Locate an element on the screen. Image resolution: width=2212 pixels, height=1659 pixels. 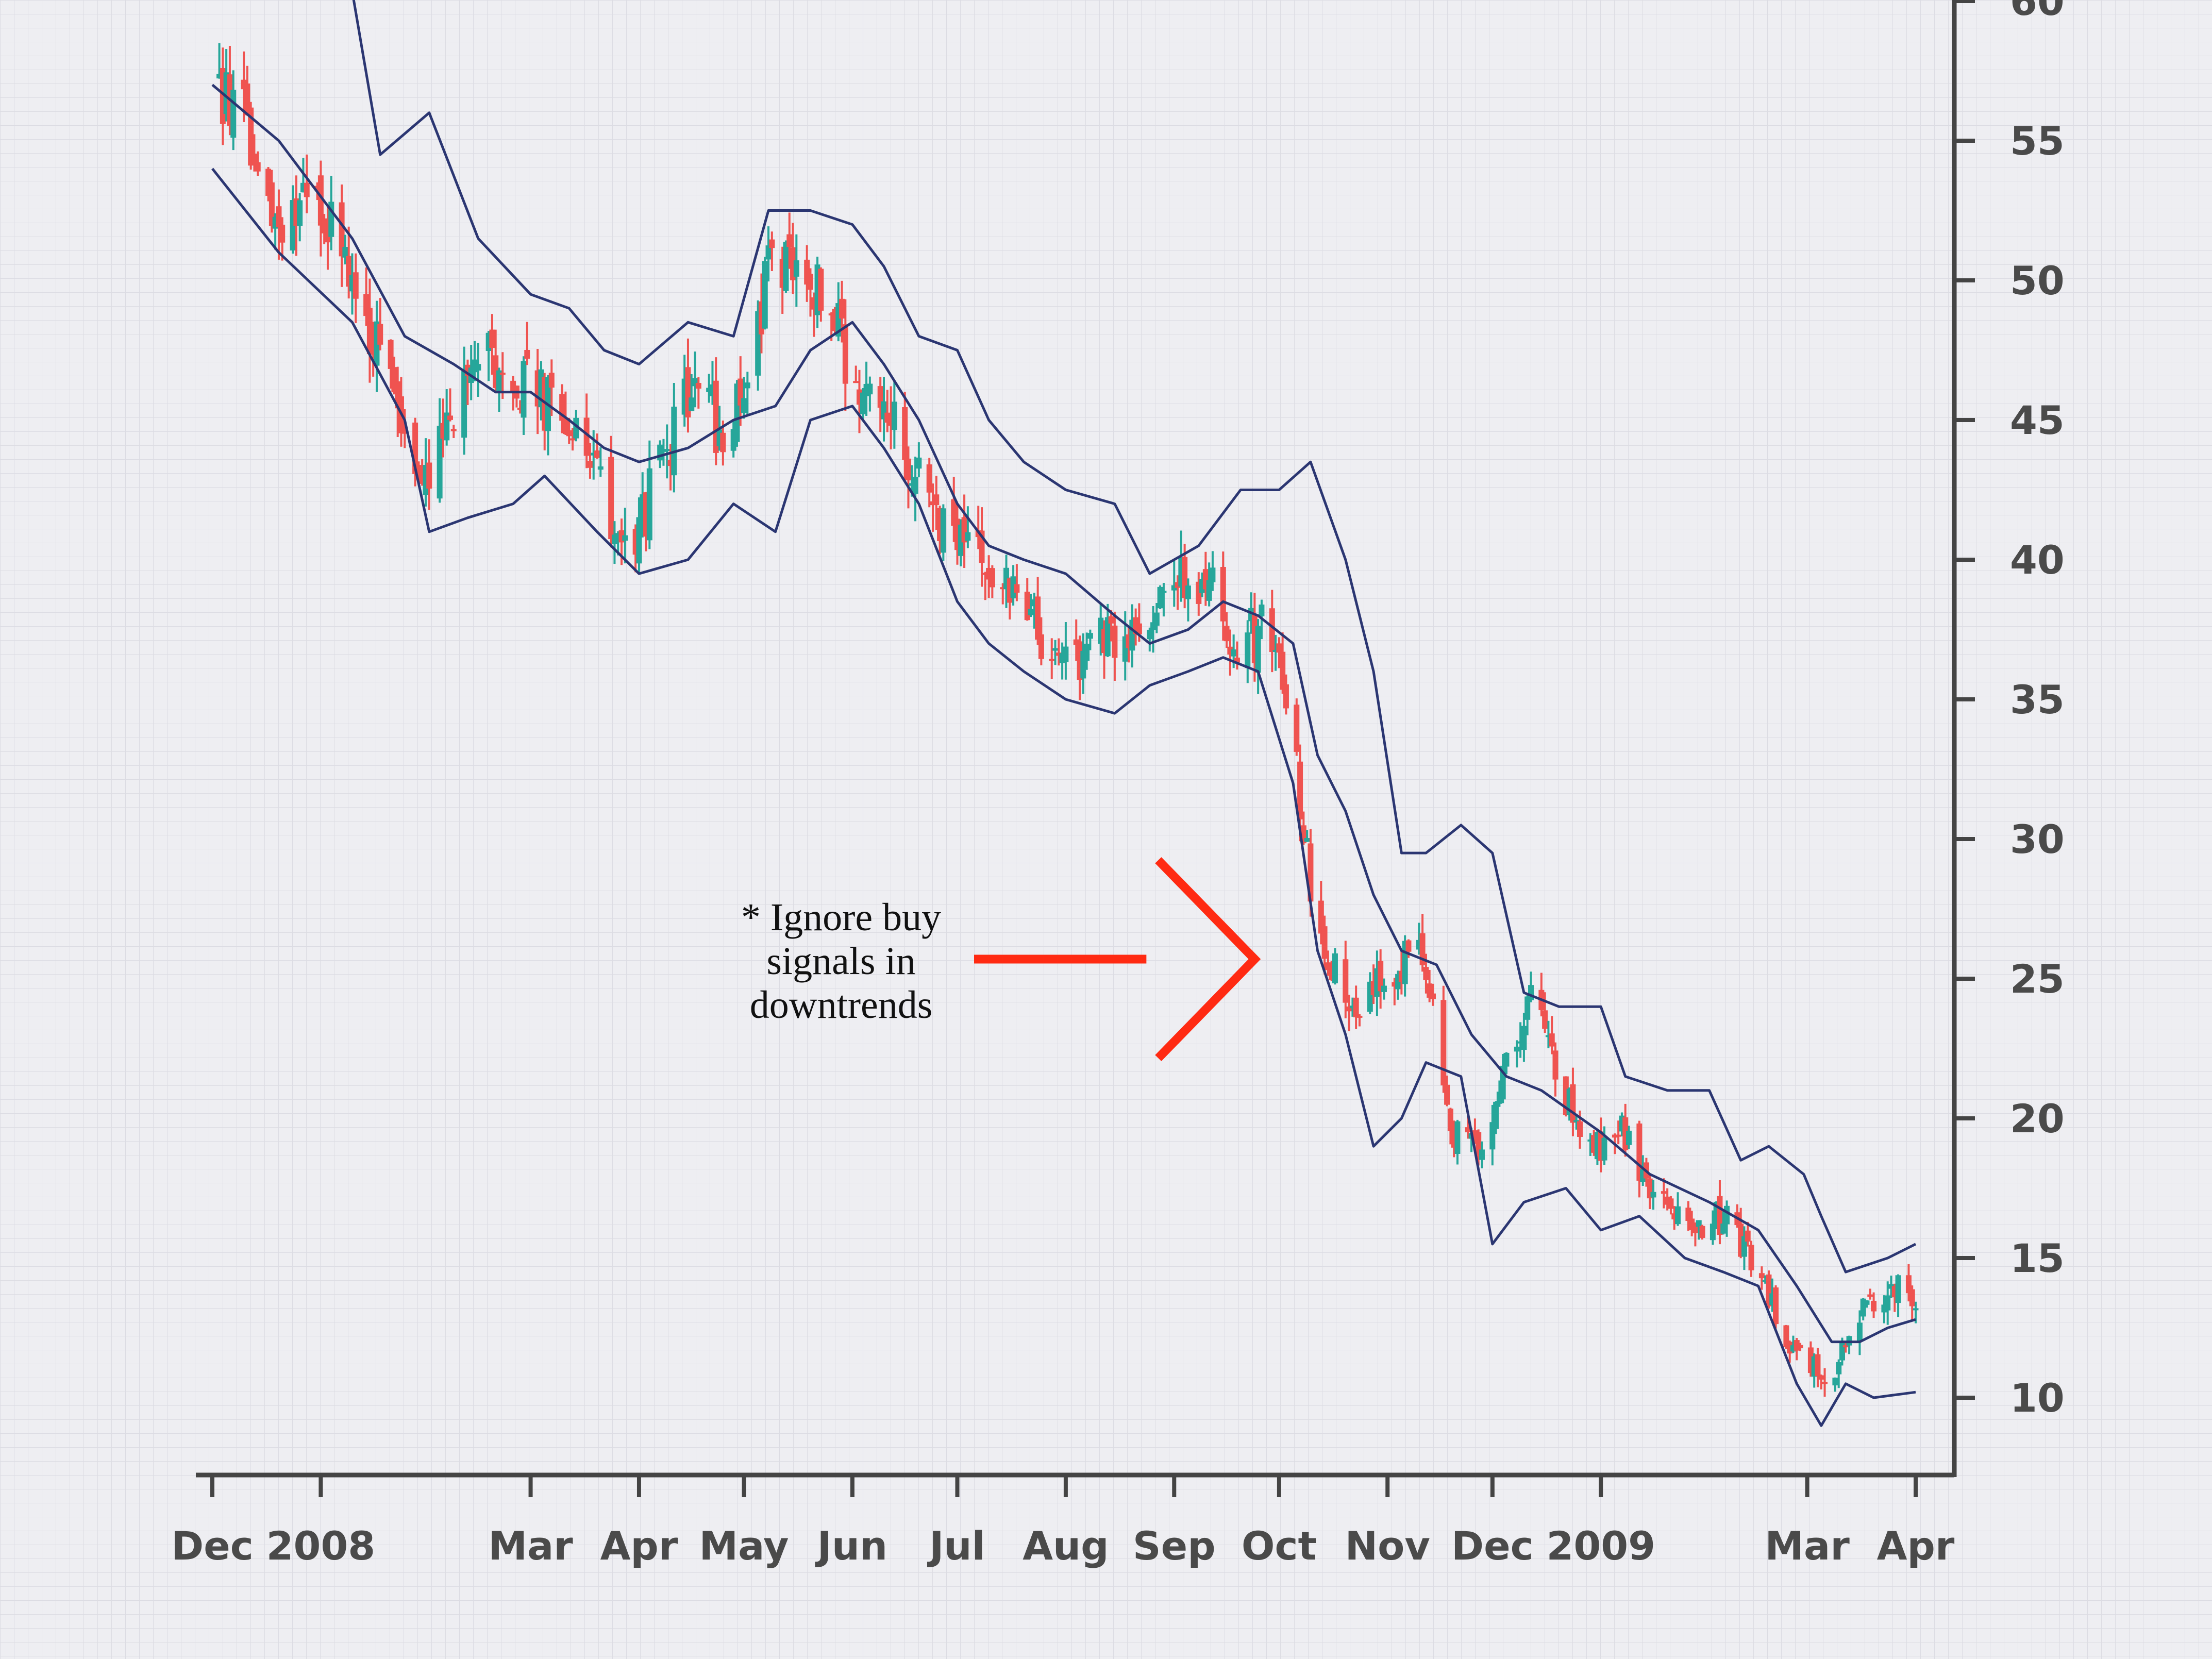
y-tick-label: 55 is located at coordinates (2037, 141).